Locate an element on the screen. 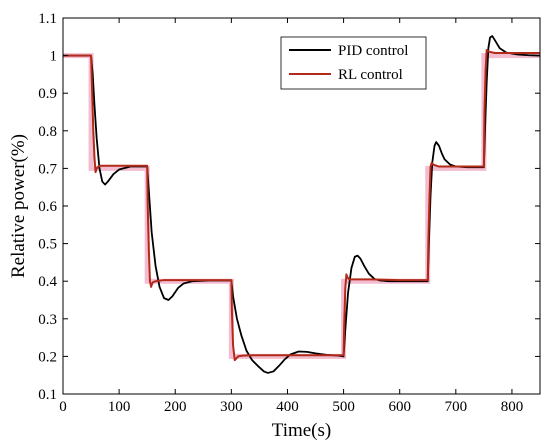  x-tick-label: 300 is located at coordinates (231, 407).